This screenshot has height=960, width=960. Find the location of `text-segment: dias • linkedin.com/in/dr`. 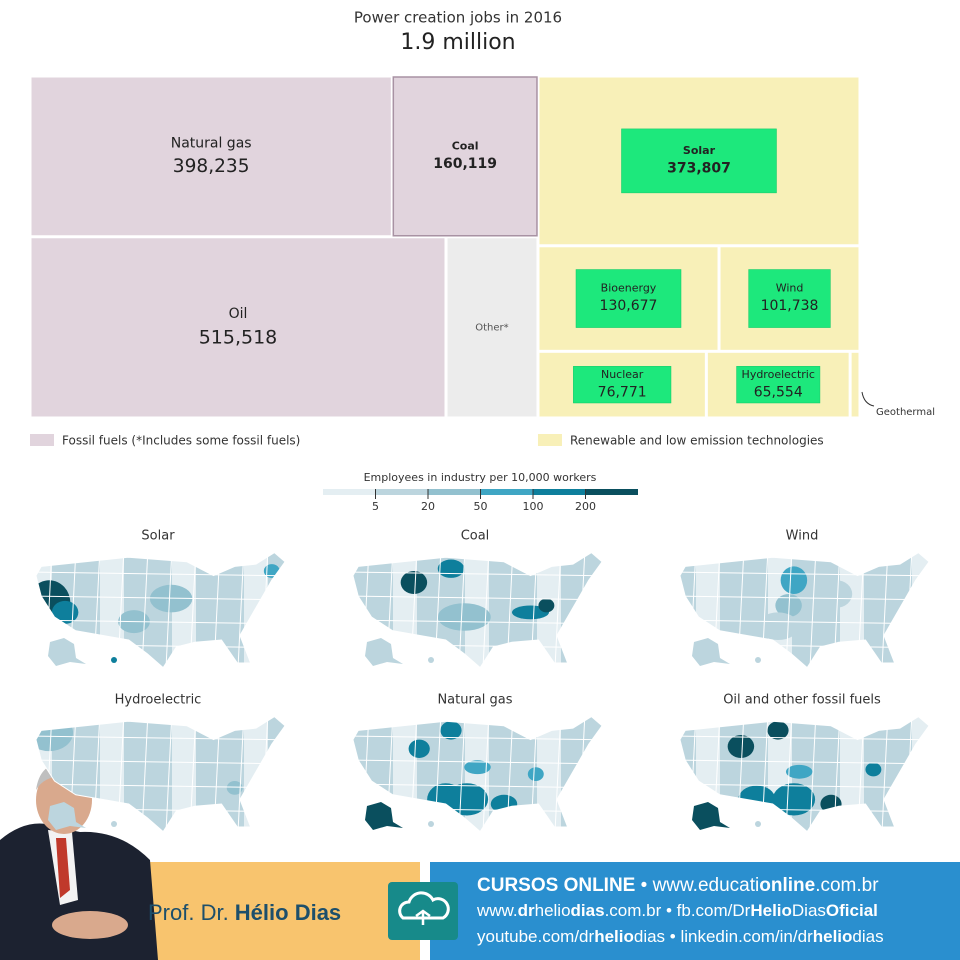

text-segment: dias • linkedin.com/in/dr is located at coordinates (723, 936).